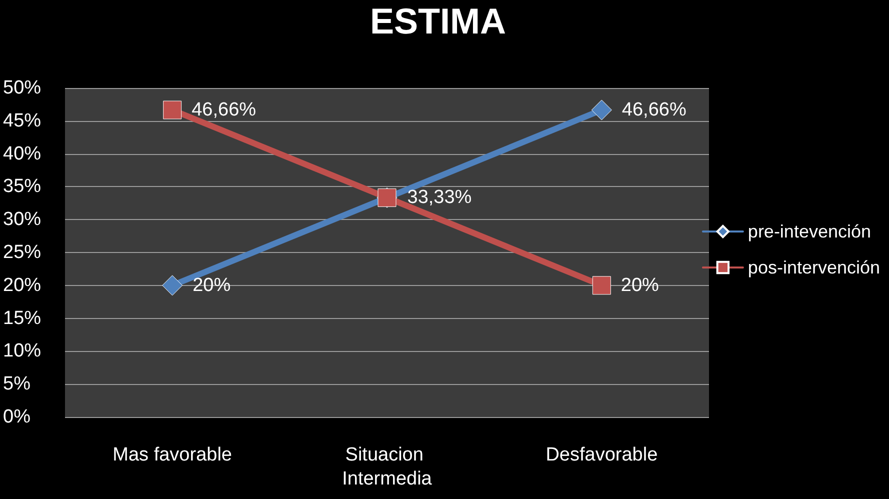  I want to click on y-tick-label: 50%, so click(22, 88).